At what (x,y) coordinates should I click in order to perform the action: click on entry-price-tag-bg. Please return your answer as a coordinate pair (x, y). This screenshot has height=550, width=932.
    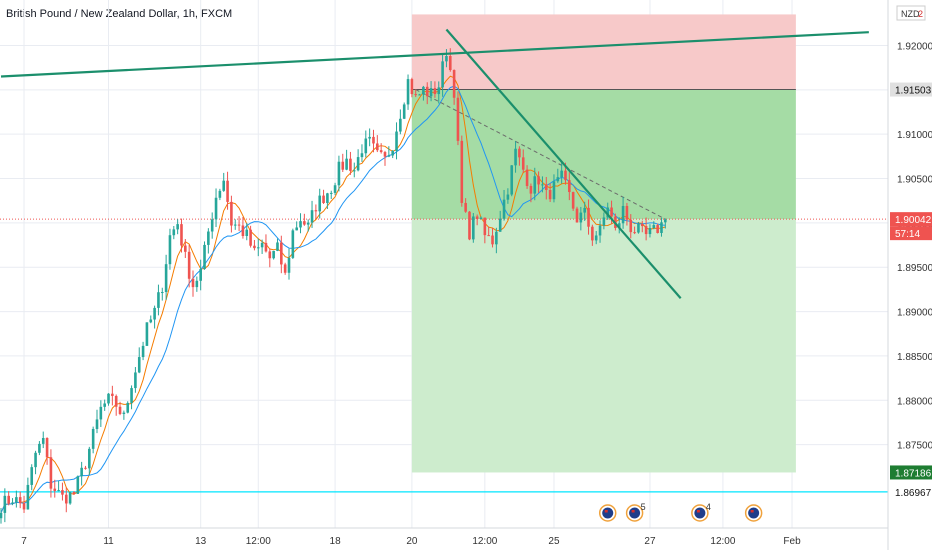
    Looking at the image, I should click on (911, 89).